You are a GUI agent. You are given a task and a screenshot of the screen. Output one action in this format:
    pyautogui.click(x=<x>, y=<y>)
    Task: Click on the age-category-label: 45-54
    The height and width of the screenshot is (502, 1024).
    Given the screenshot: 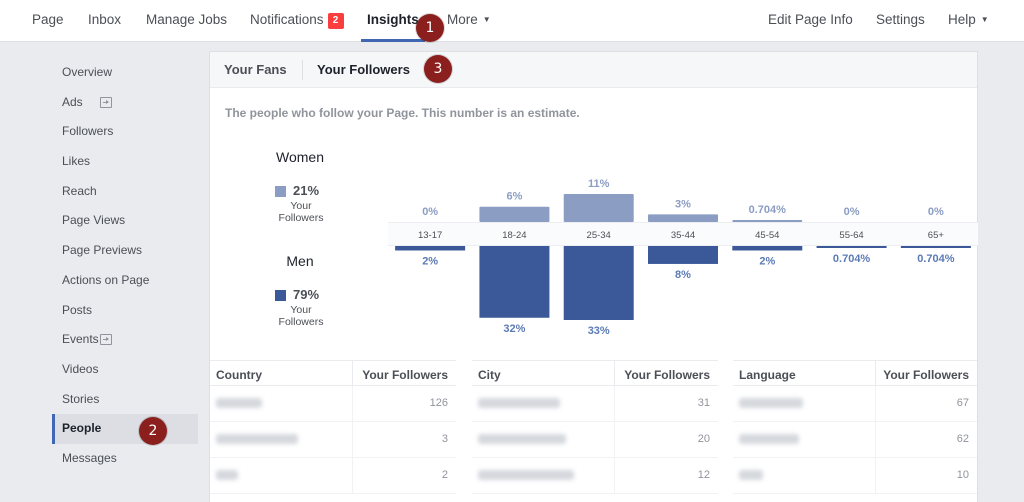 What is the action you would take?
    pyautogui.click(x=767, y=235)
    